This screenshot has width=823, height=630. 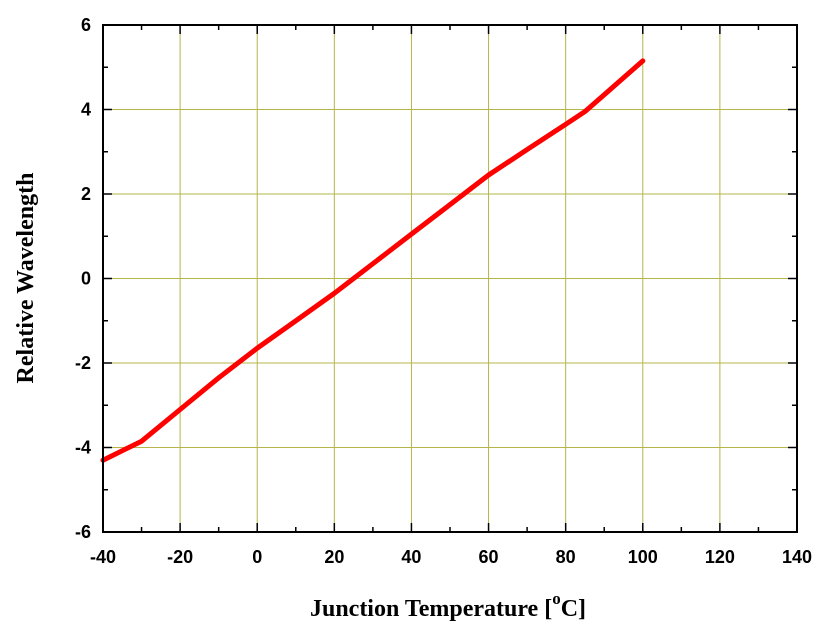 I want to click on x-tick-label: 100, so click(x=643, y=557).